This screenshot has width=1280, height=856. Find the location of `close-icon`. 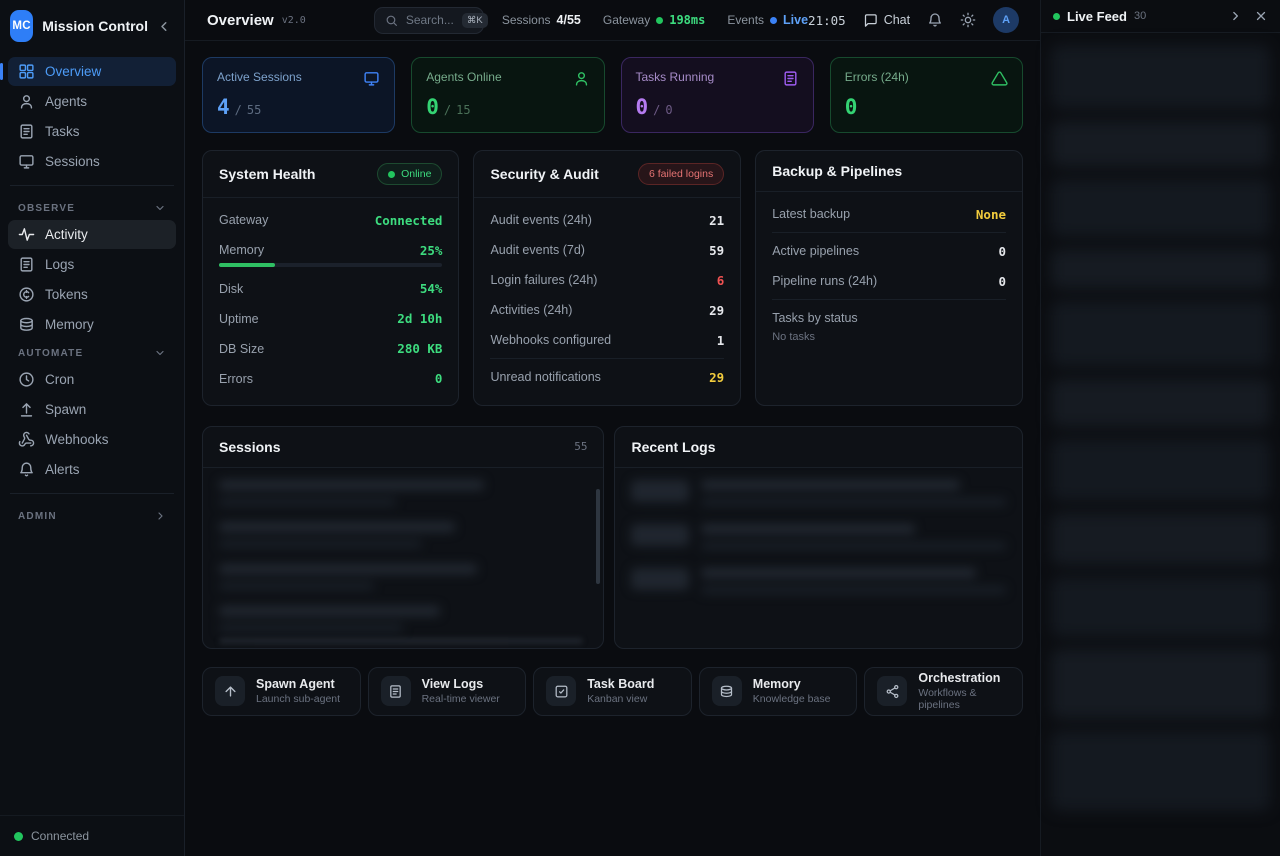

close-icon is located at coordinates (1261, 16).